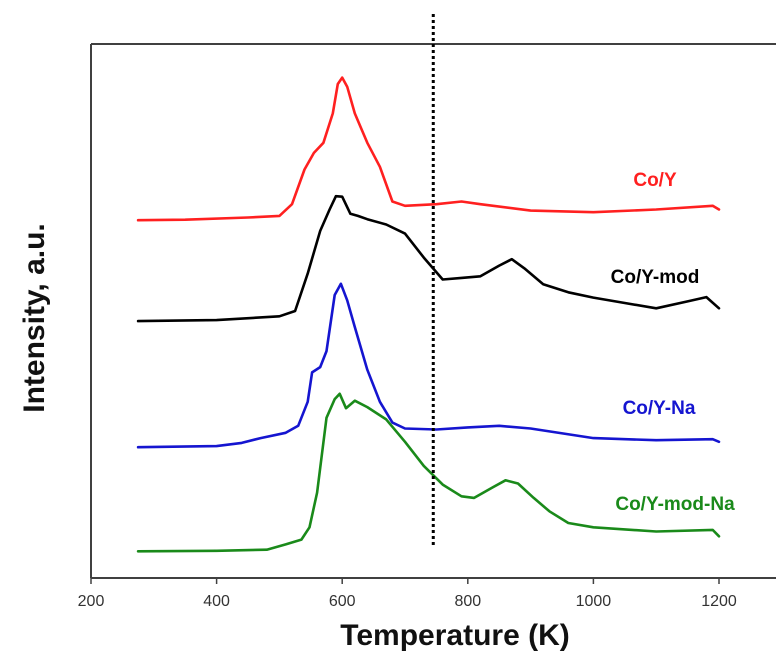 The height and width of the screenshot is (653, 776). What do you see at coordinates (673, 342) in the screenshot?
I see `series-label-layer: Co/Y Co/Y-mod Co/Y-Na Co/Y-mod-Na` at bounding box center [673, 342].